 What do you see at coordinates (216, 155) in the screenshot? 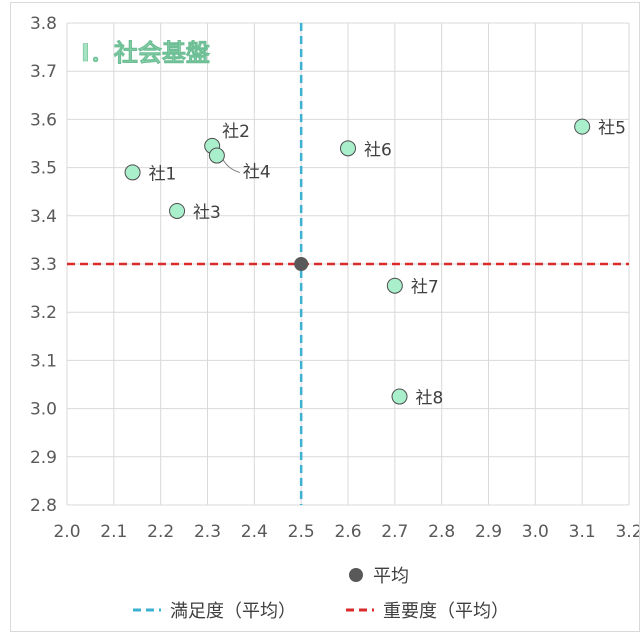
I see `data-point-社4` at bounding box center [216, 155].